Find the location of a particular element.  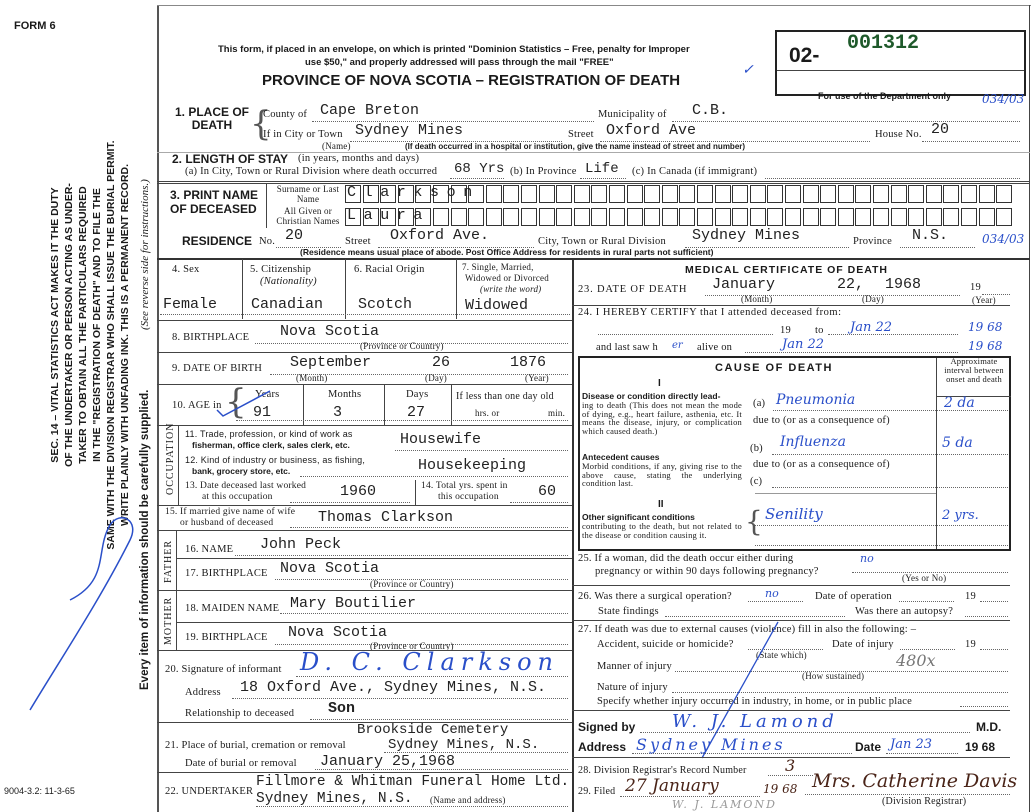

accident-label: Accident, suicide or homicide? is located at coordinates (665, 644).